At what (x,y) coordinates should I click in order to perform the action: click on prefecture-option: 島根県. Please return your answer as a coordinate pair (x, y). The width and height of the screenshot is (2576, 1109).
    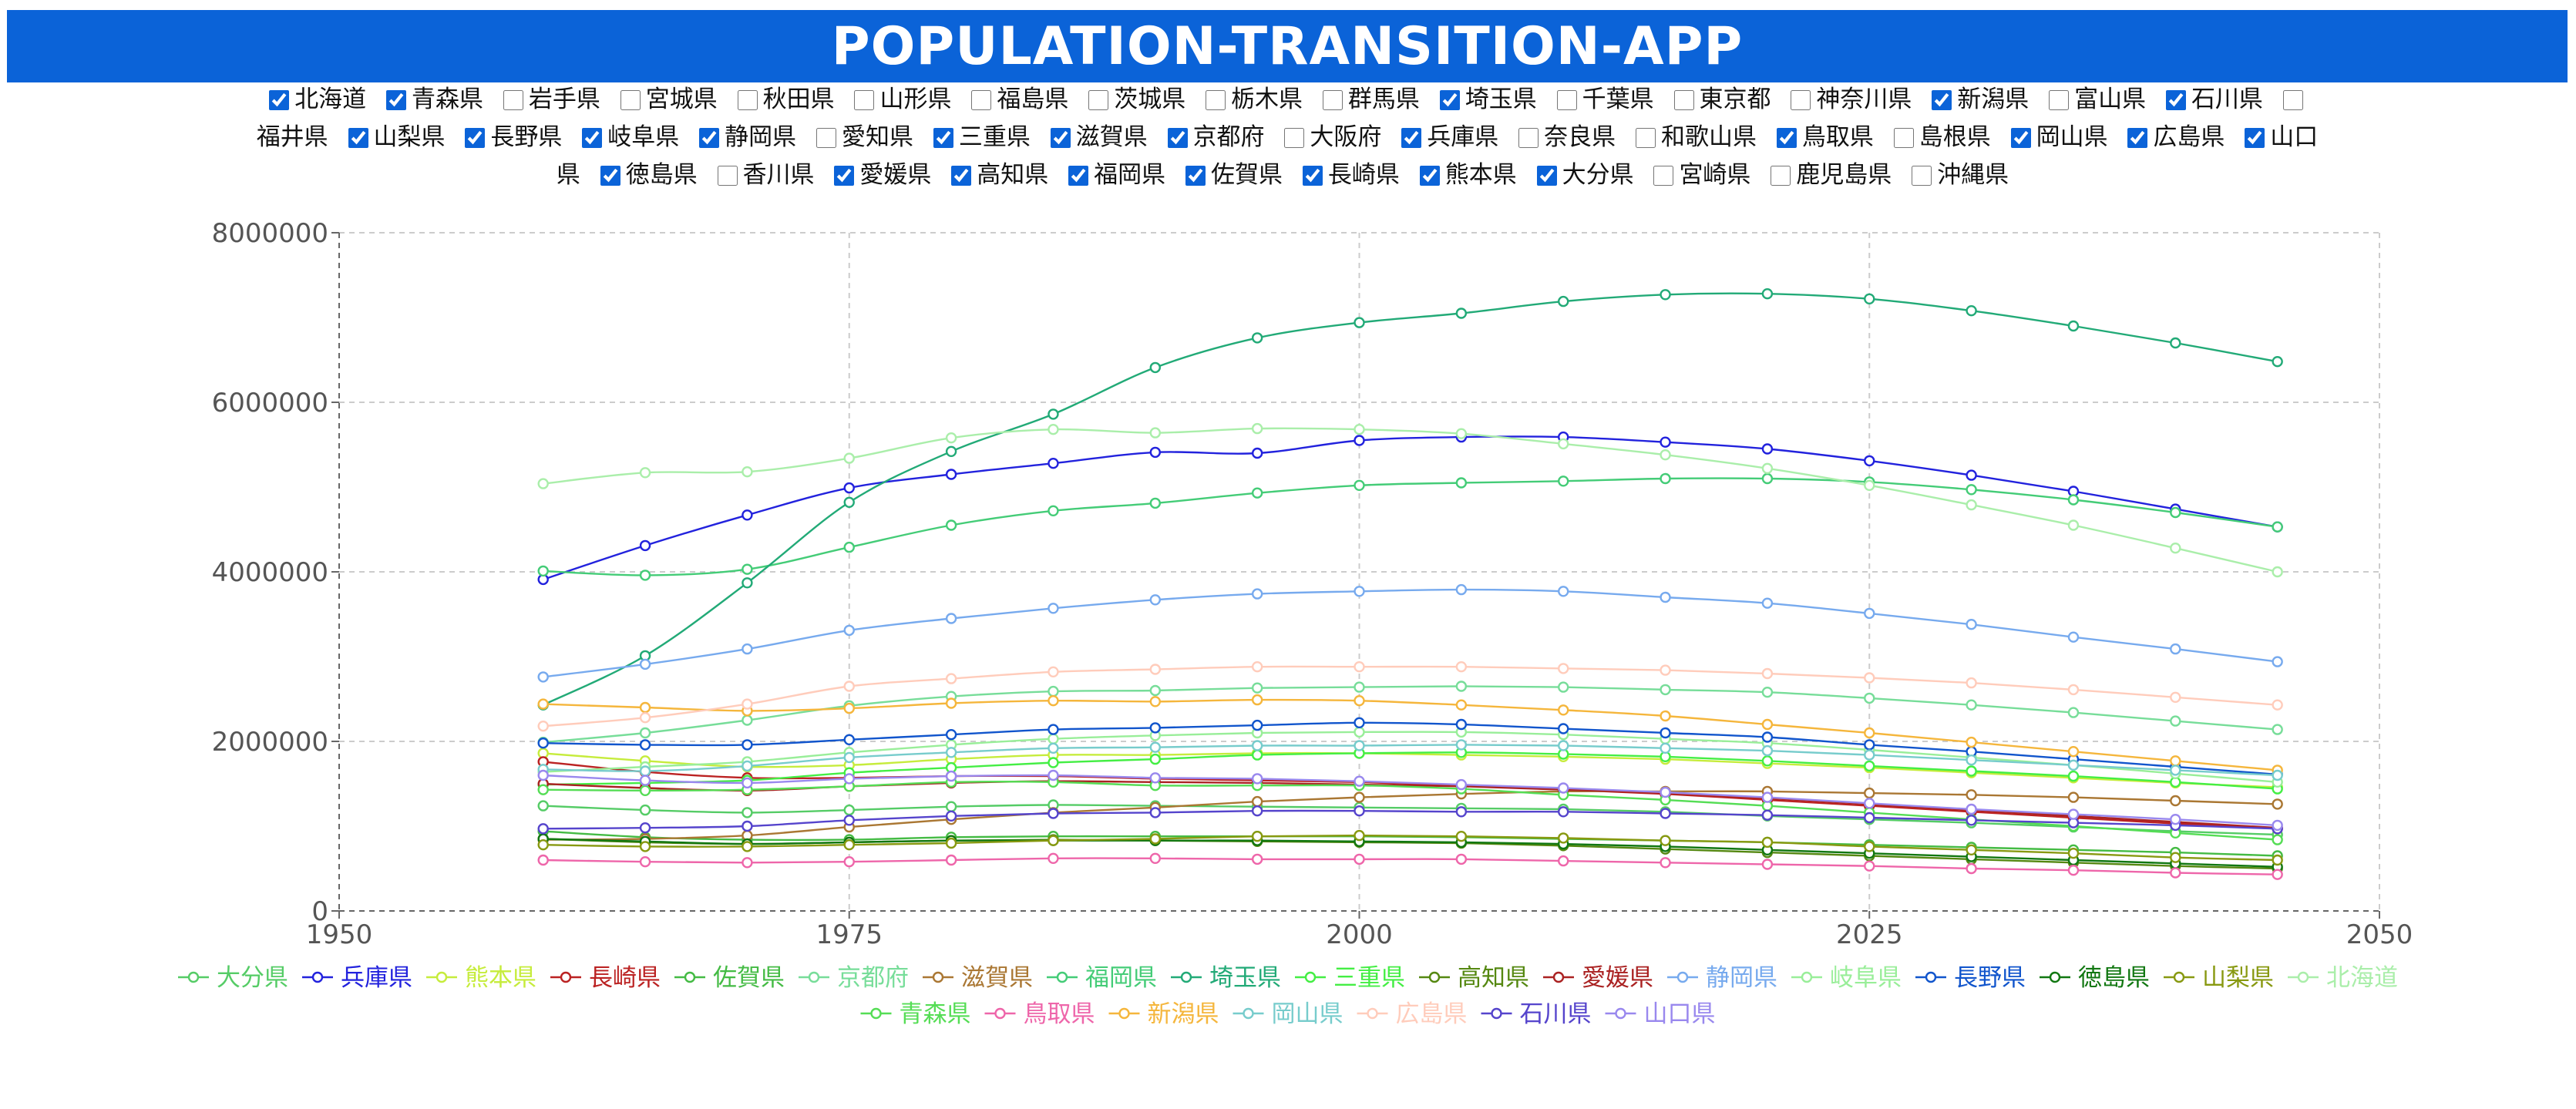
    Looking at the image, I should click on (1941, 137).